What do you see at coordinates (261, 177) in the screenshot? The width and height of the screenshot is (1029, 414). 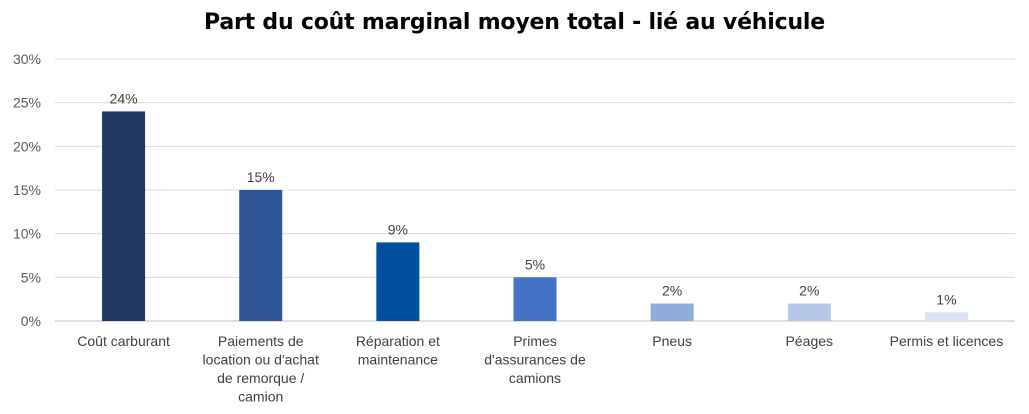 I see `data-label: 15%` at bounding box center [261, 177].